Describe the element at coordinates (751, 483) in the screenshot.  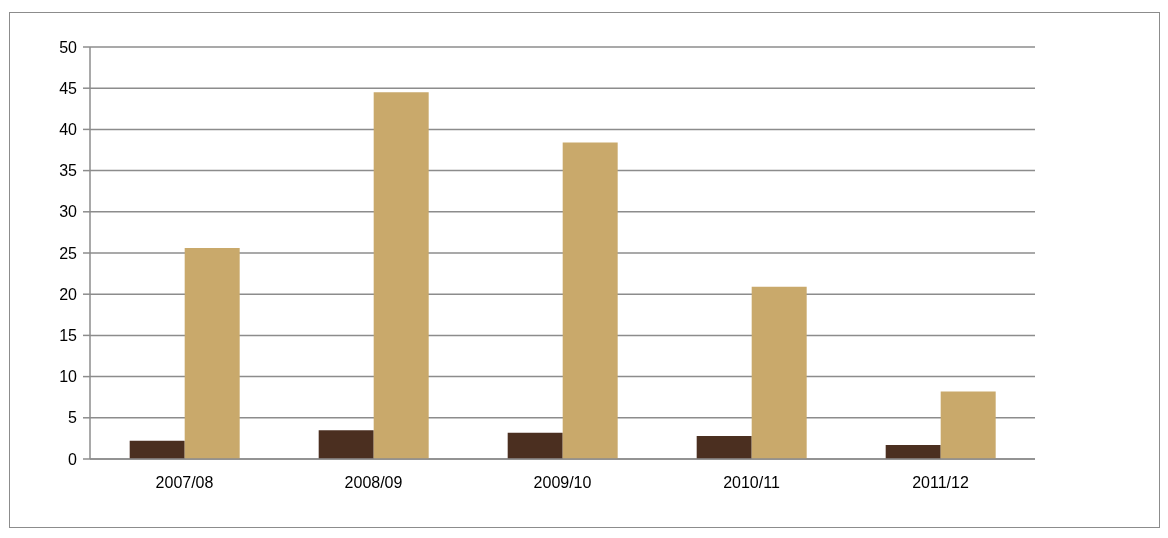
I see `x-tick-label: 2010/11` at that location.